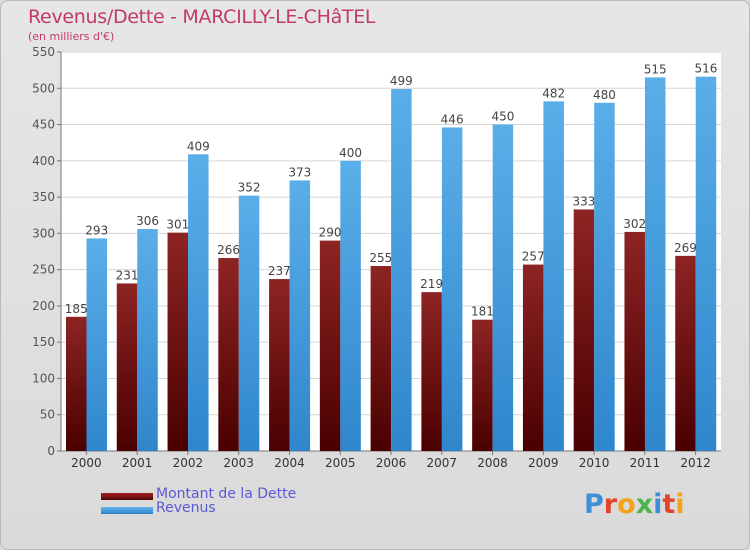 Image resolution: width=750 pixels, height=550 pixels. Describe the element at coordinates (43, 306) in the screenshot. I see `y-tick-label: 200` at that location.